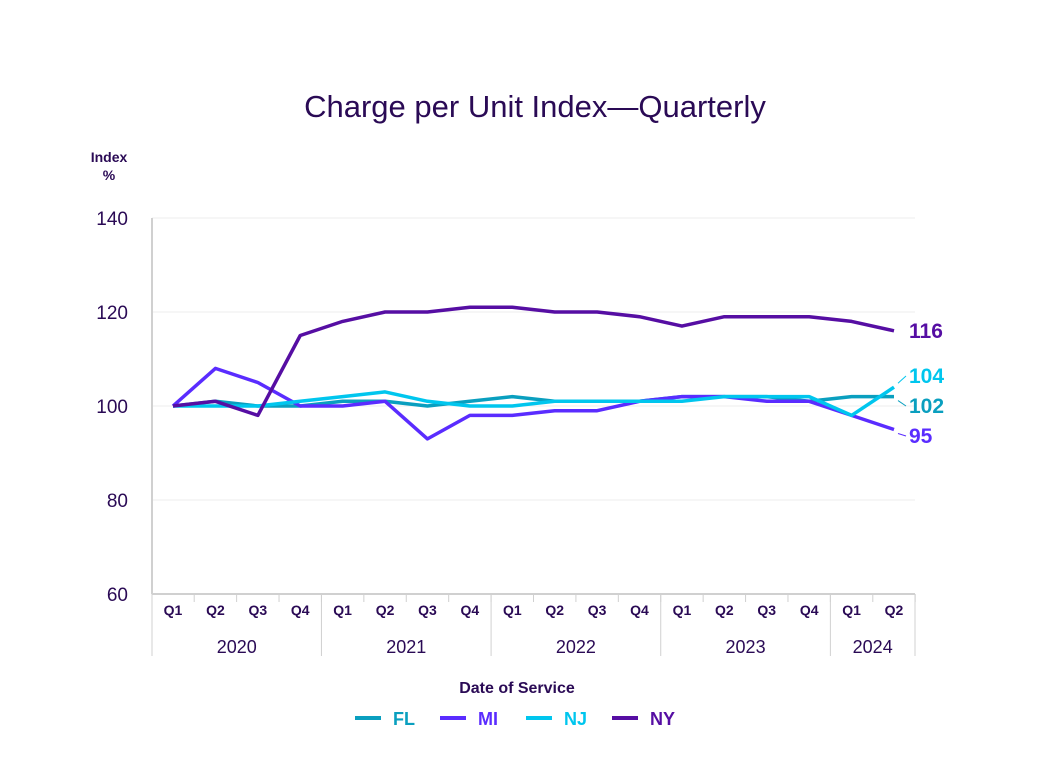 This screenshot has height=780, width=1064. Describe the element at coordinates (112, 407) in the screenshot. I see `y-tick-label: 100` at that location.